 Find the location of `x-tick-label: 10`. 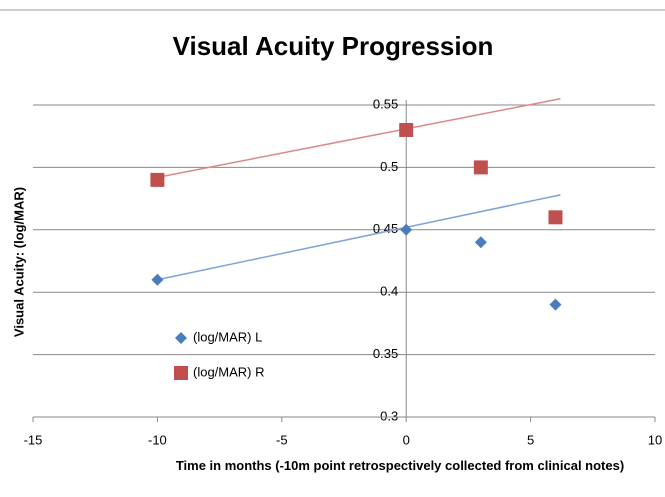

x-tick-label: 10 is located at coordinates (655, 439).